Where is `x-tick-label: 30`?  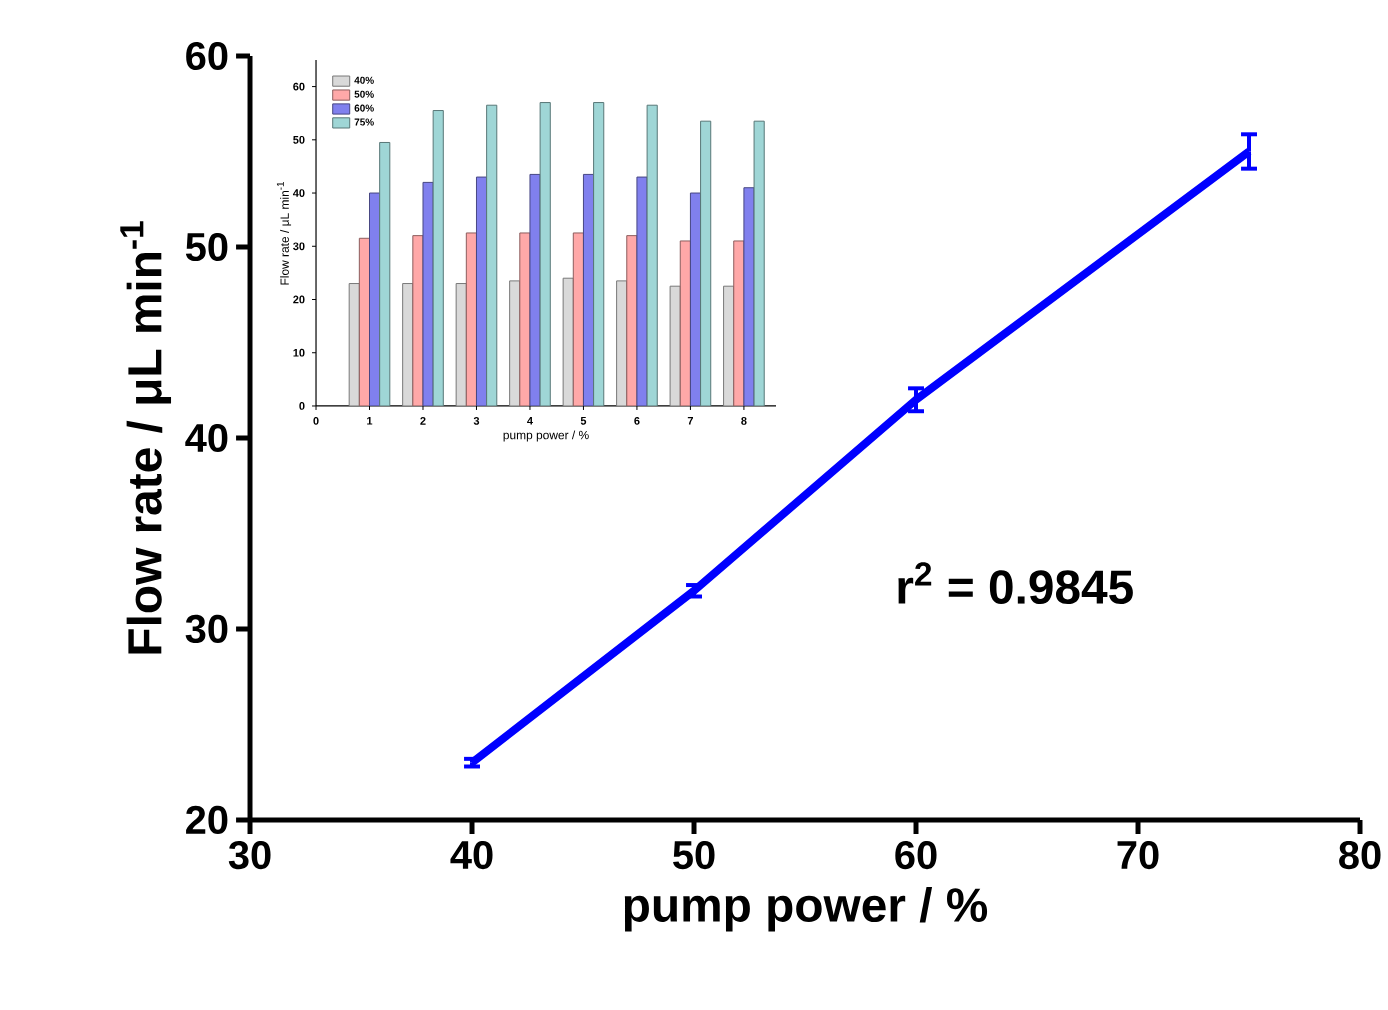 x-tick-label: 30 is located at coordinates (249, 855).